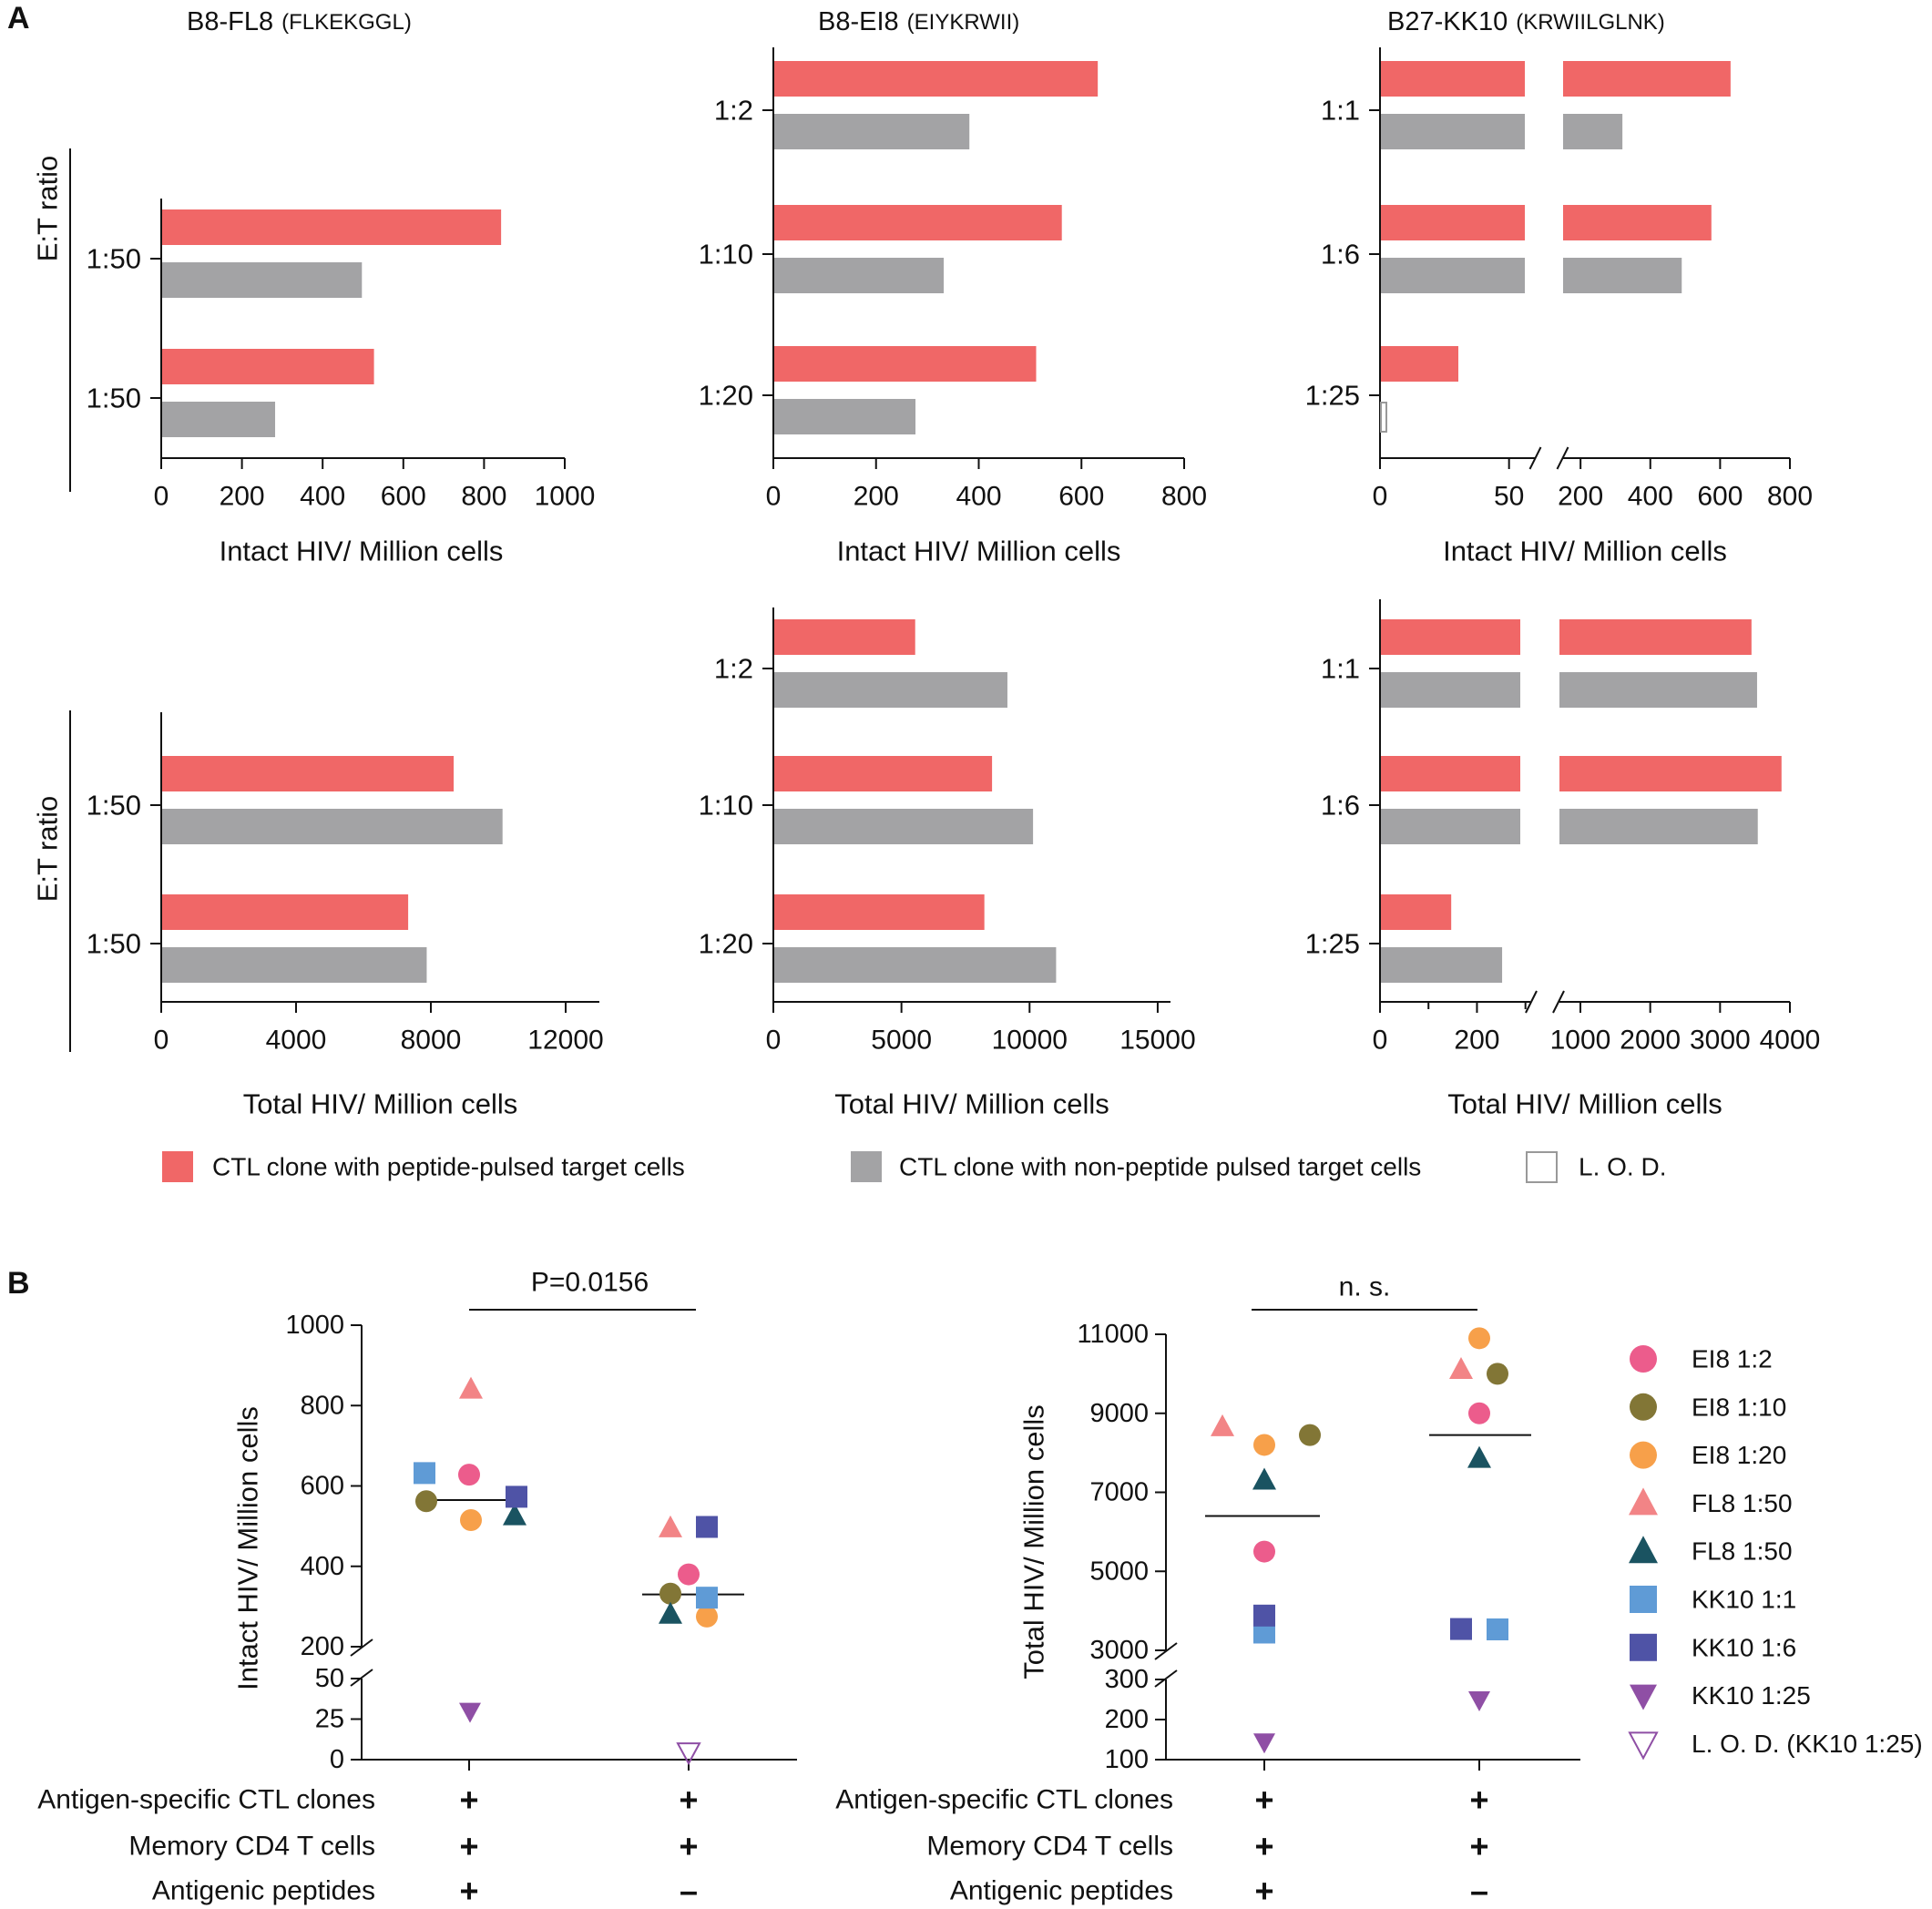 This screenshot has width=1932, height=1909. What do you see at coordinates (726, 944) in the screenshot?
I see `y-category-label: 1:20` at bounding box center [726, 944].